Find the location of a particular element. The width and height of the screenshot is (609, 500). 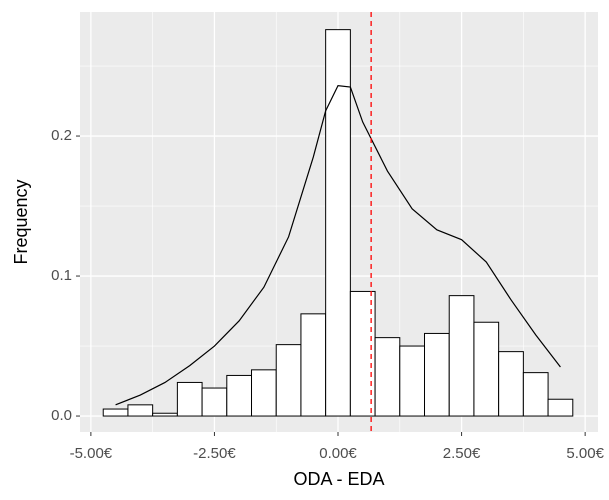

y-axis-title: Frequency is located at coordinates (21, 221).